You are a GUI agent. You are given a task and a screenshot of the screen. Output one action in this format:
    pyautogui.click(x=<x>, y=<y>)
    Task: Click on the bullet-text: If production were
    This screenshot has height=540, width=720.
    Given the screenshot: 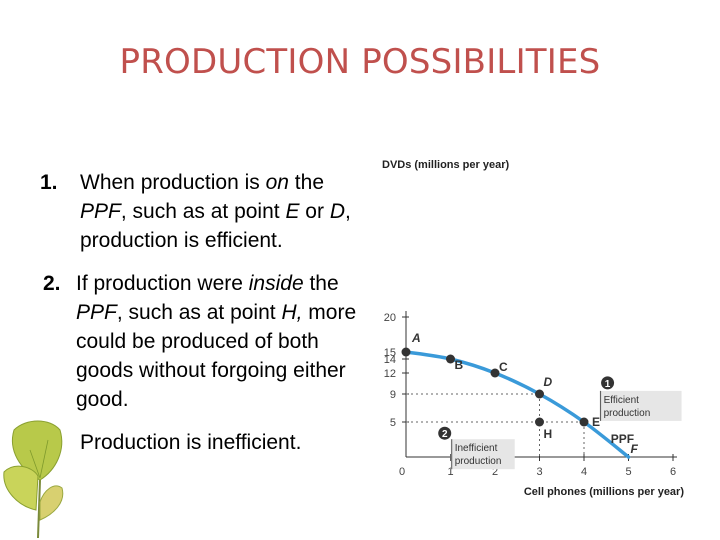 What is the action you would take?
    pyautogui.click(x=162, y=283)
    